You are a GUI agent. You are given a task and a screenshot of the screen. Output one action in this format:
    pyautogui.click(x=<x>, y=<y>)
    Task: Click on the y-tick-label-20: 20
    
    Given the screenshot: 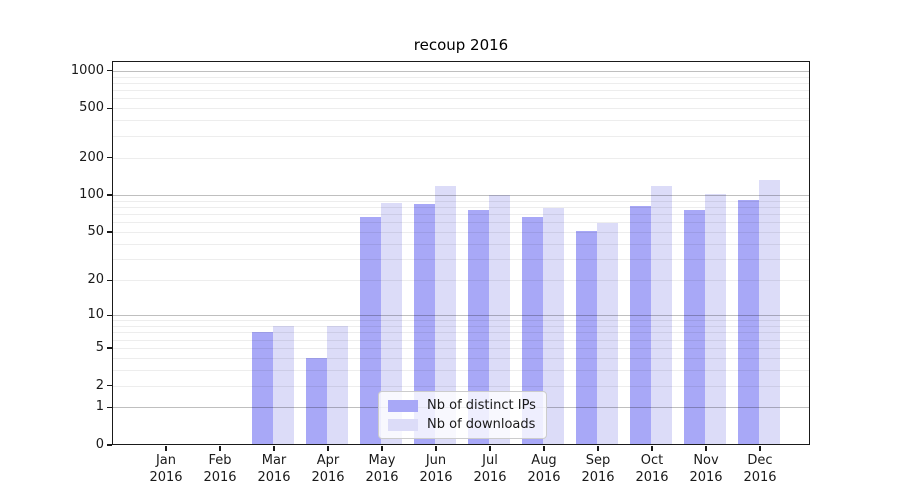 What is the action you would take?
    pyautogui.click(x=95, y=280)
    